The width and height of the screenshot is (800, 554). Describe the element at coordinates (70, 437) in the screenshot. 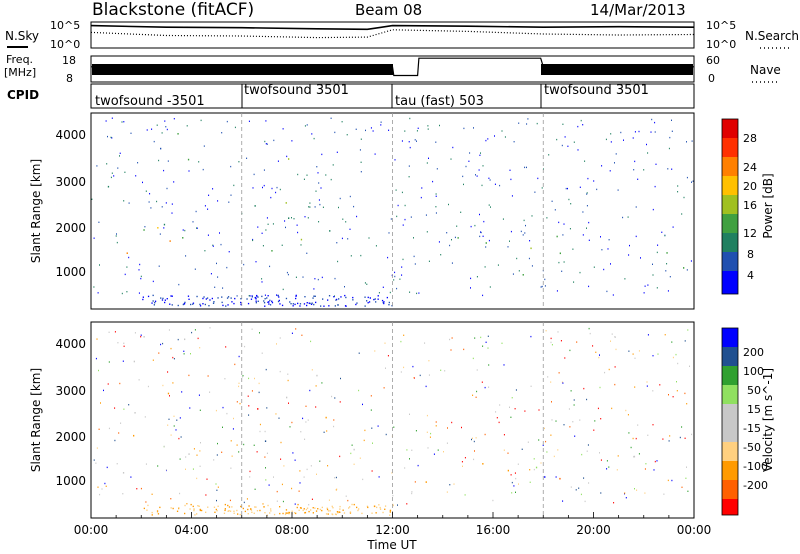

I see `velocity-ytick: 2000` at that location.